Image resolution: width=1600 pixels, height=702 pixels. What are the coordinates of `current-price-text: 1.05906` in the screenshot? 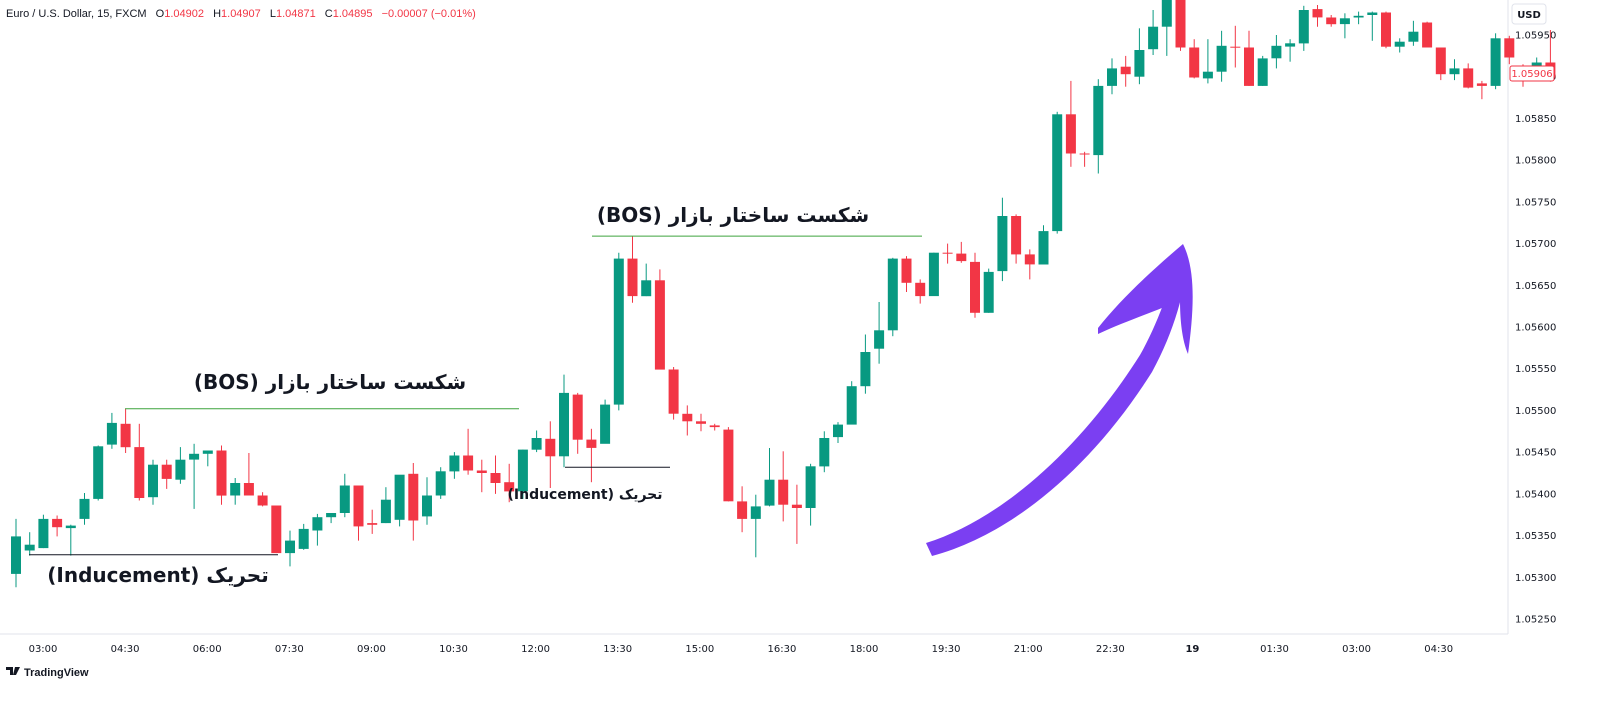 It's located at (1531, 74).